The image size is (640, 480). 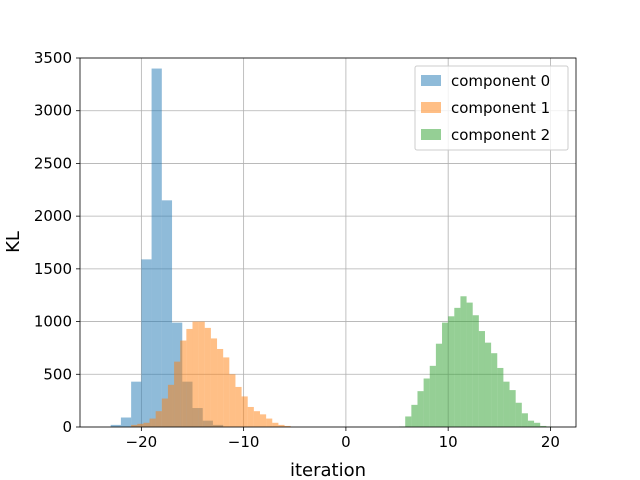 What do you see at coordinates (53, 216) in the screenshot?
I see `y-tick-label: 2000` at bounding box center [53, 216].